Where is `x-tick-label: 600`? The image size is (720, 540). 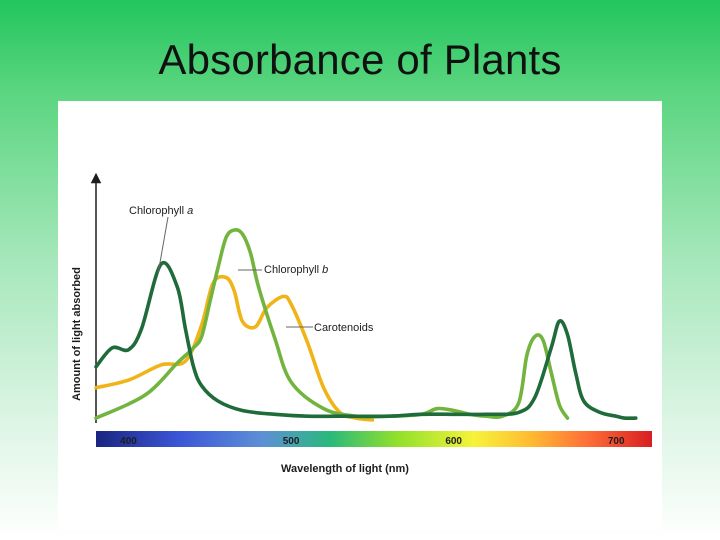 x-tick-label: 600 is located at coordinates (453, 441).